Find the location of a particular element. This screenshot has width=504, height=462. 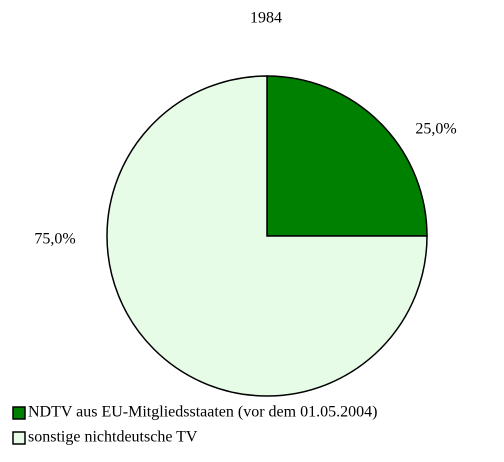

legend-label: sonstige nichtdeutsche TV is located at coordinates (113, 437).